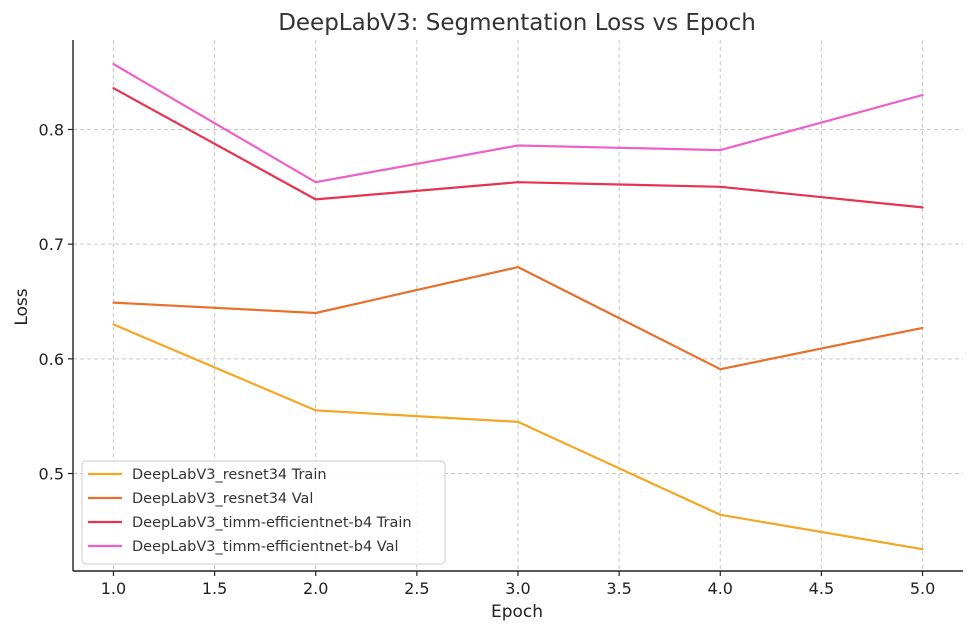 Image resolution: width=974 pixels, height=633 pixels. I want to click on x-ticks: 1.0 1.5 2.0 2.5 3.0 3.5 4.0 4.5 5.0, so click(518, 584).